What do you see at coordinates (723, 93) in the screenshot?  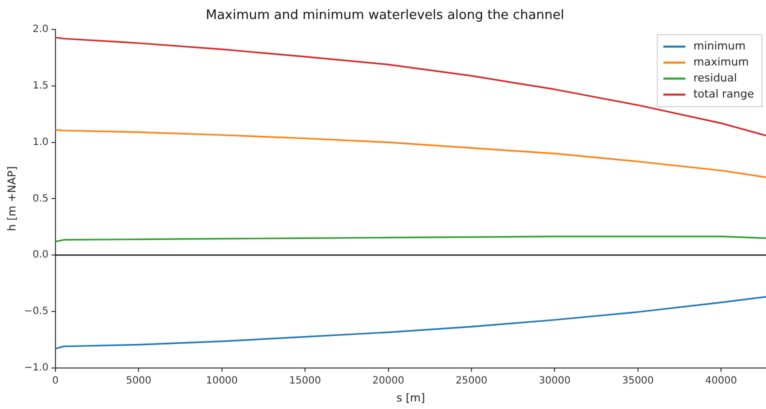 I see `legend-label: total range` at bounding box center [723, 93].